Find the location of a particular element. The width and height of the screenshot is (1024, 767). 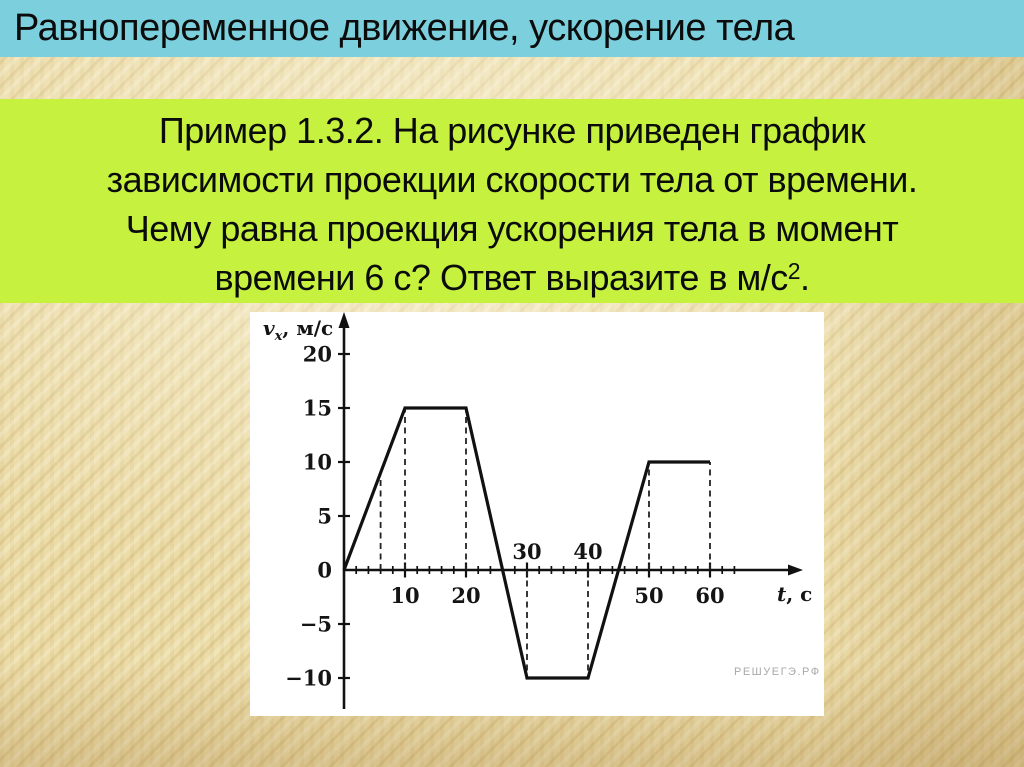

question-line-last: времени 6 с? Ответ выразите в м/с2. is located at coordinates (512, 277).